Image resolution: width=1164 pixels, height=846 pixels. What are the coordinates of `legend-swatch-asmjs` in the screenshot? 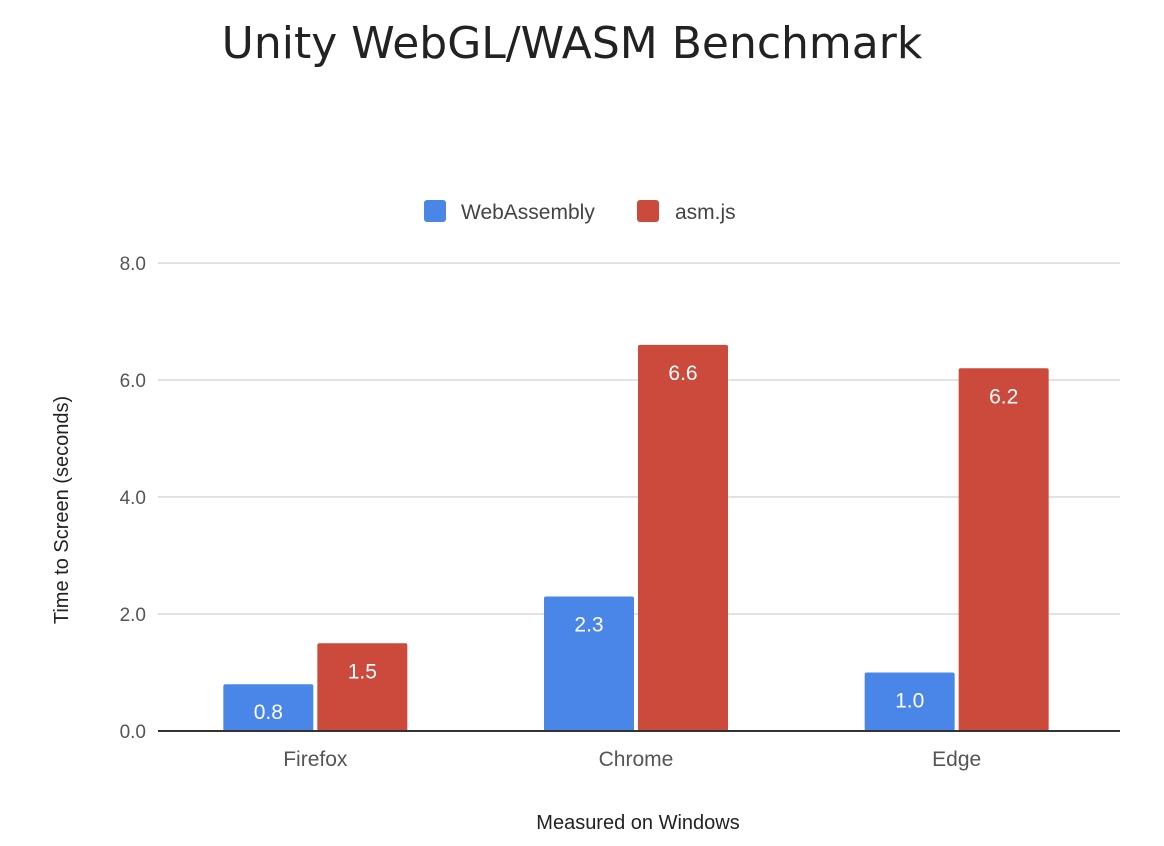 It's located at (648, 211).